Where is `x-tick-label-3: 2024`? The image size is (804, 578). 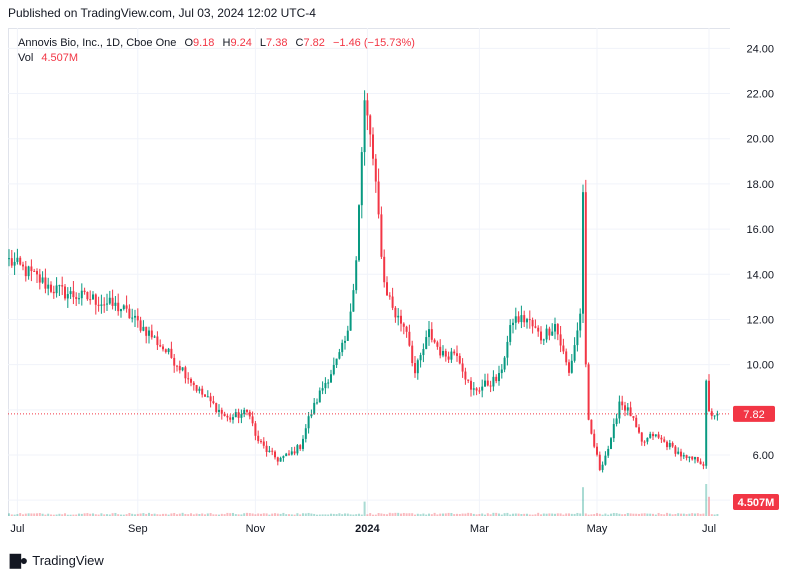 x-tick-label-3: 2024 is located at coordinates (367, 529).